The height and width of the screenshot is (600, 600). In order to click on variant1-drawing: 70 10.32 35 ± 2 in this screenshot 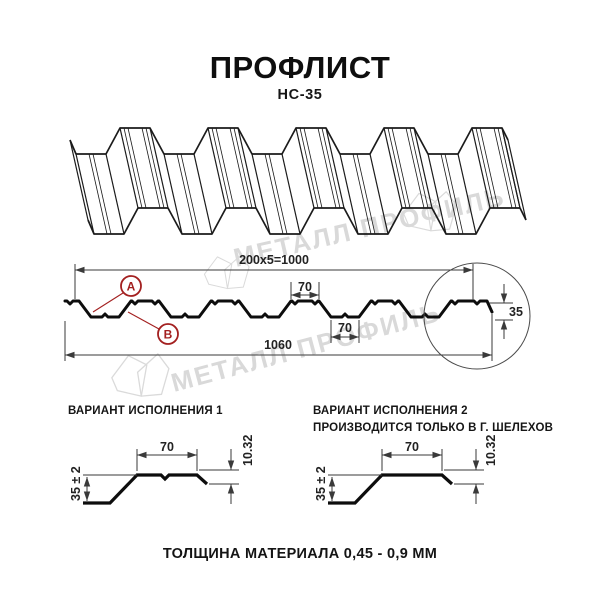, I will do `click(162, 470)`.